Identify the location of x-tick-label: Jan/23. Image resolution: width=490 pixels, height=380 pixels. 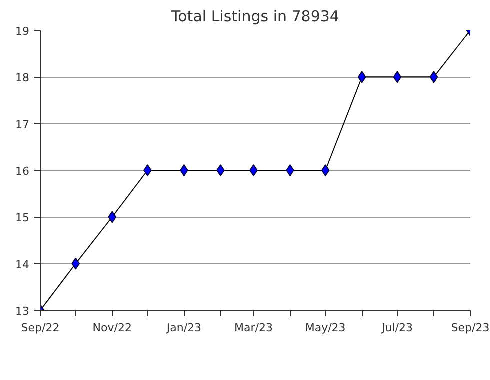
(184, 328).